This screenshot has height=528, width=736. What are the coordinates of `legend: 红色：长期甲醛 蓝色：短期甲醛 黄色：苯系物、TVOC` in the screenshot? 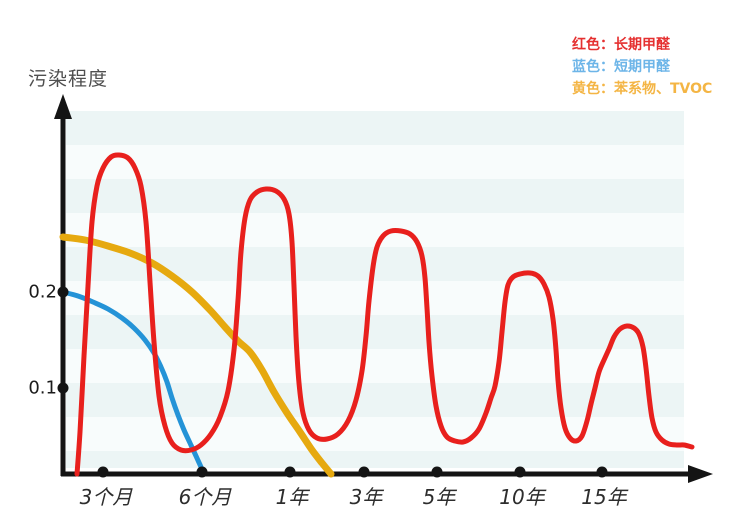 It's located at (642, 67).